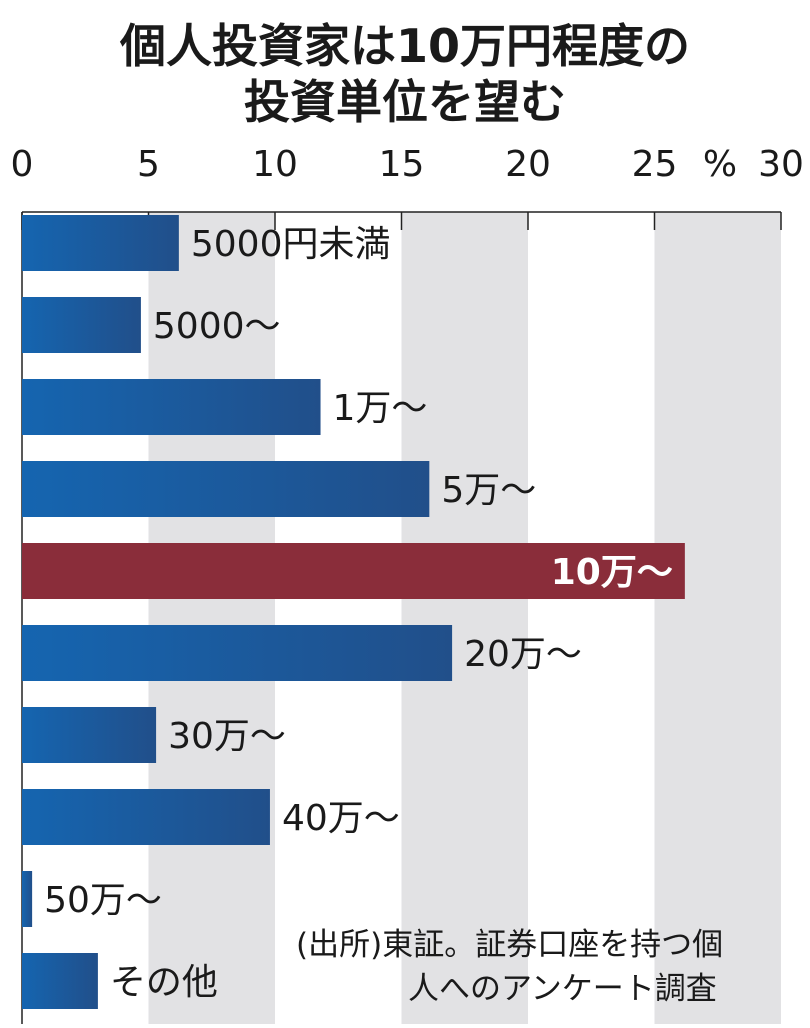 The height and width of the screenshot is (1028, 810). What do you see at coordinates (781, 164) in the screenshot?
I see `tick-label: 30` at bounding box center [781, 164].